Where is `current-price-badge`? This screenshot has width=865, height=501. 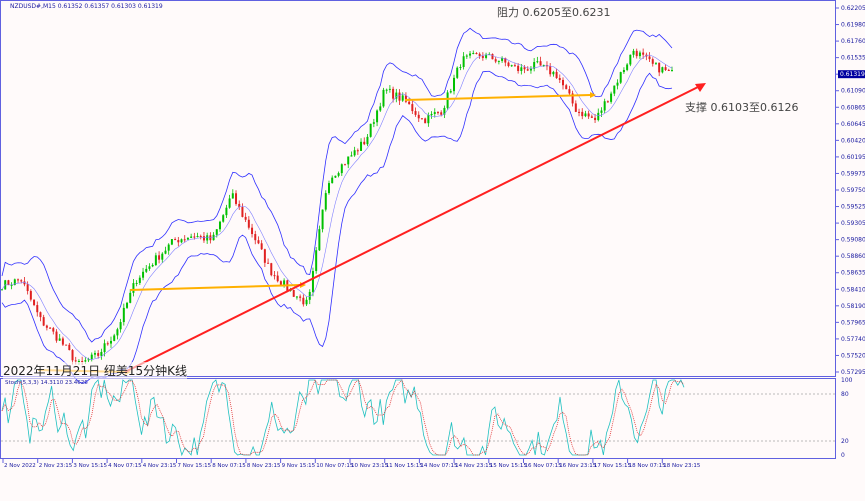
current-price-badge is located at coordinates (851, 74).